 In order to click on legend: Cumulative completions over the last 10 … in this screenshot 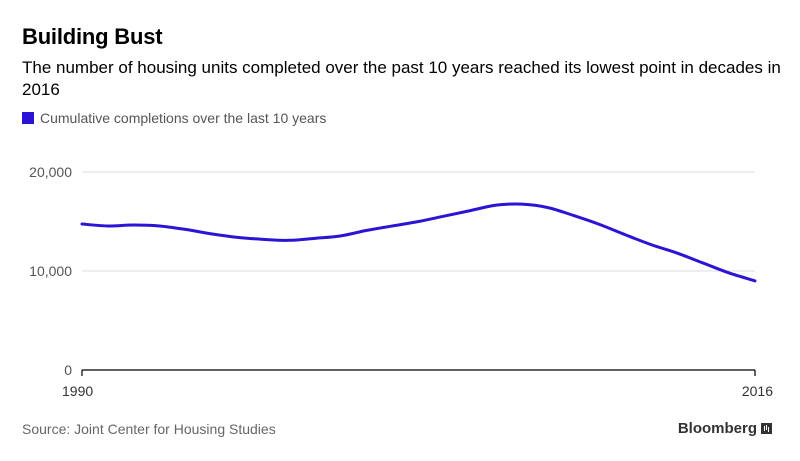, I will do `click(174, 118)`.